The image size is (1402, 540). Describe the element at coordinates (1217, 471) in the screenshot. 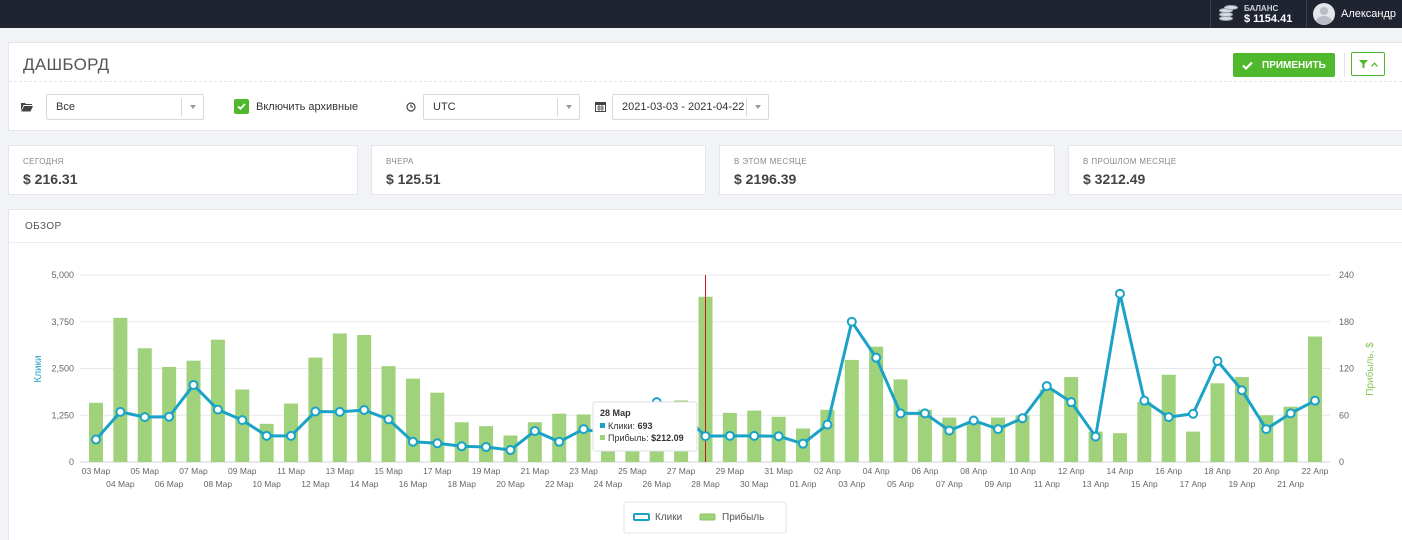

I see `x-tick-label: 18 Апр` at that location.